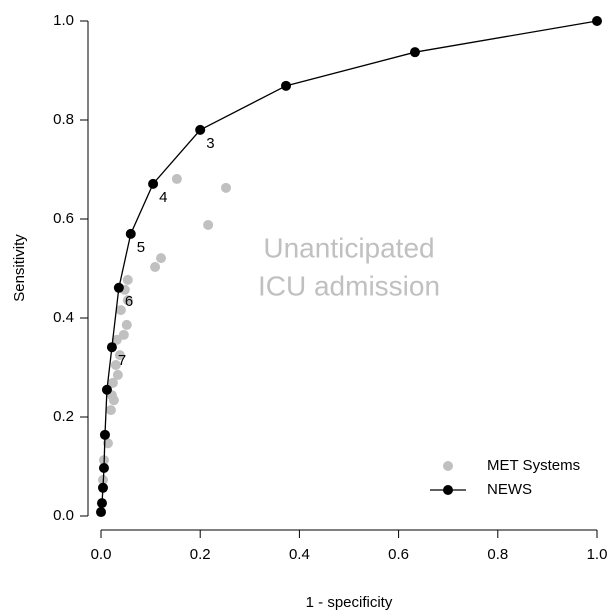 The height and width of the screenshot is (616, 614). Describe the element at coordinates (101, 554) in the screenshot. I see `x-tick-label: 0.0` at that location.